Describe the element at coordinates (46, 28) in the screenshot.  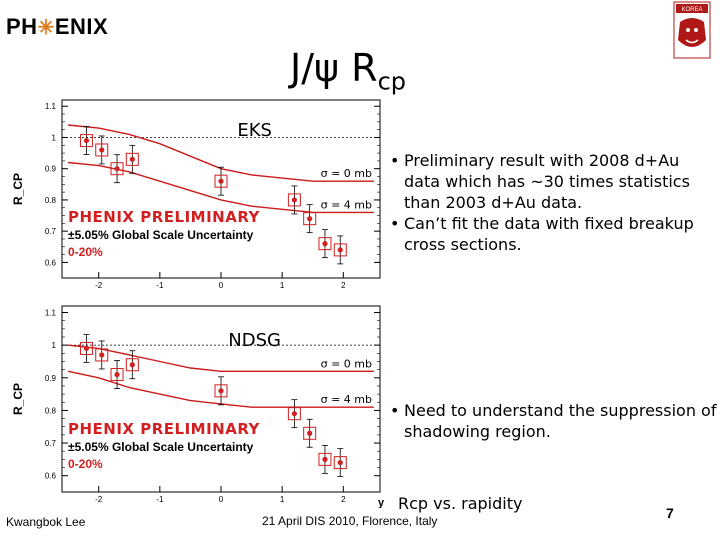
I see `sunburst-icon: ✳` at that location.